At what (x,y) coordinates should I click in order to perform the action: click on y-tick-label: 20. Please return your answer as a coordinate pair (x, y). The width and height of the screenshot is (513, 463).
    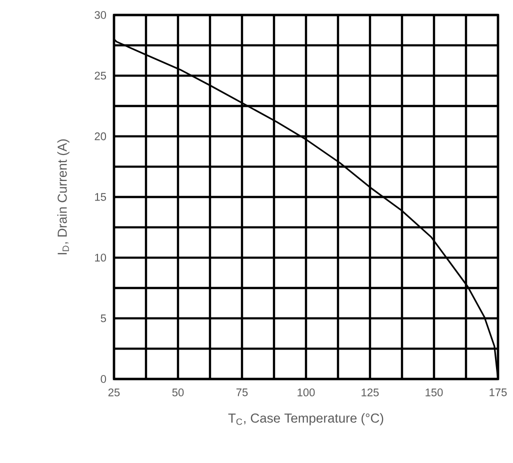
    Looking at the image, I should click on (100, 136).